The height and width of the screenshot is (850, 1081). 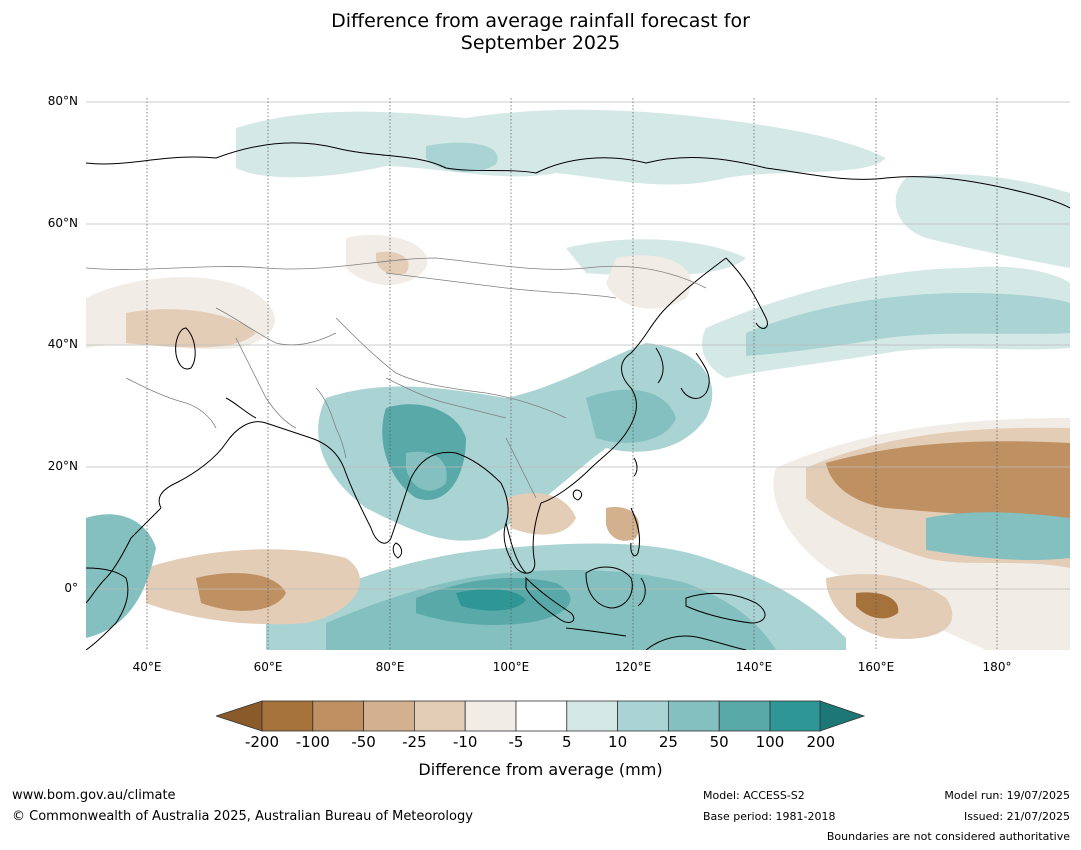 What do you see at coordinates (659, 365) in the screenshot?
I see `coastline-korea` at bounding box center [659, 365].